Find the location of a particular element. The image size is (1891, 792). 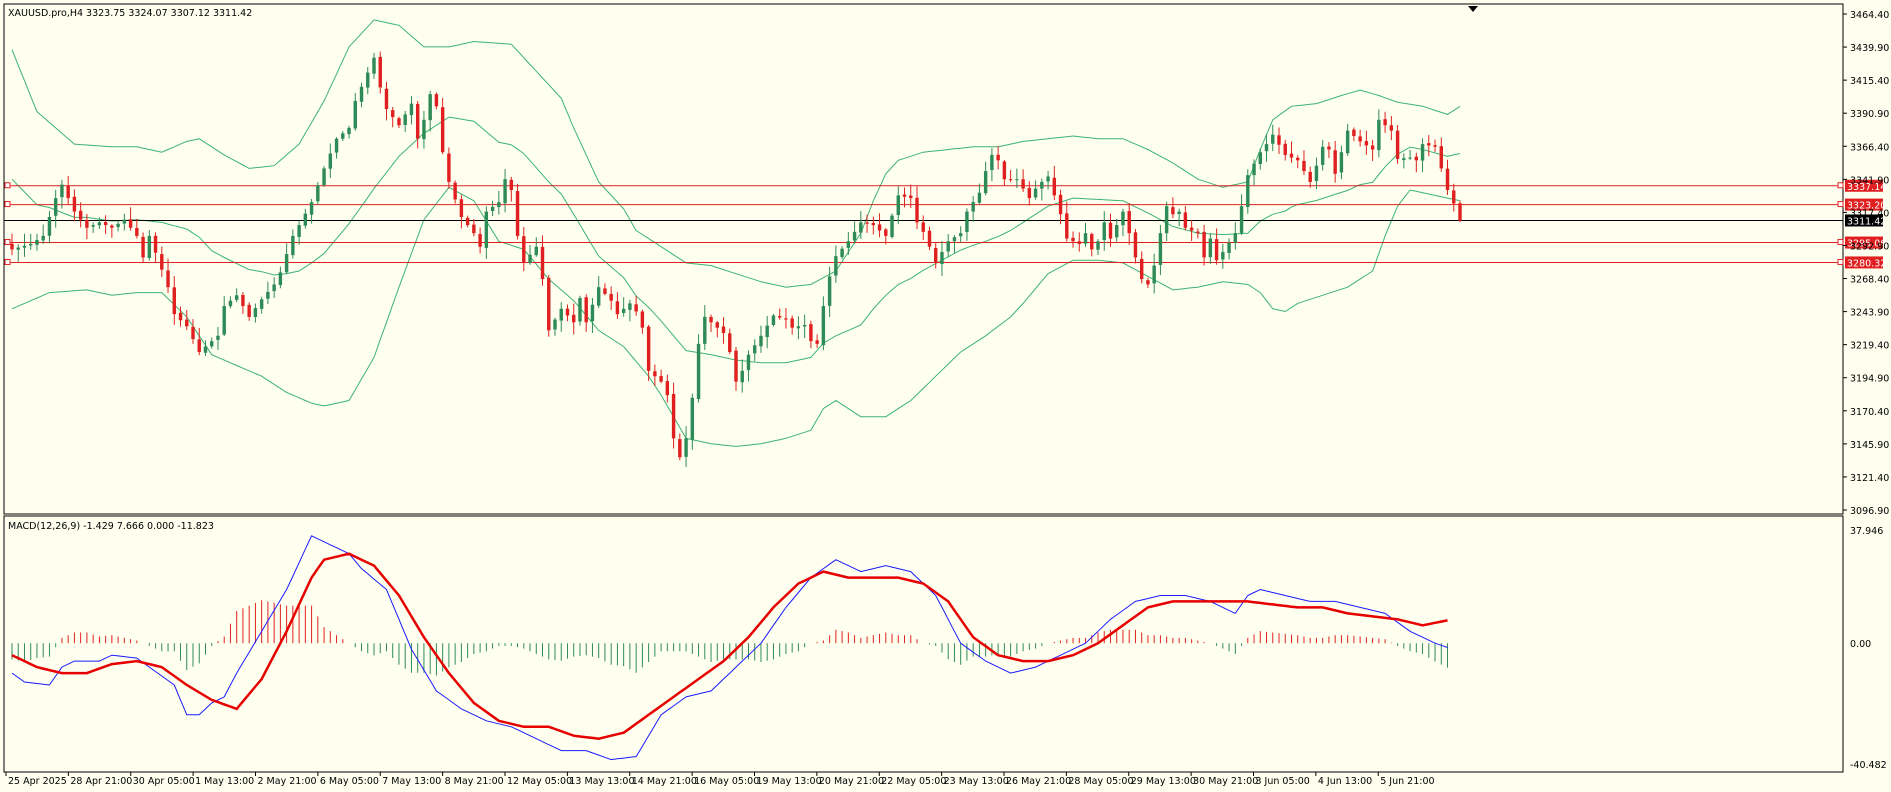

price-tick-label: 3243.90 is located at coordinates (1869, 313).